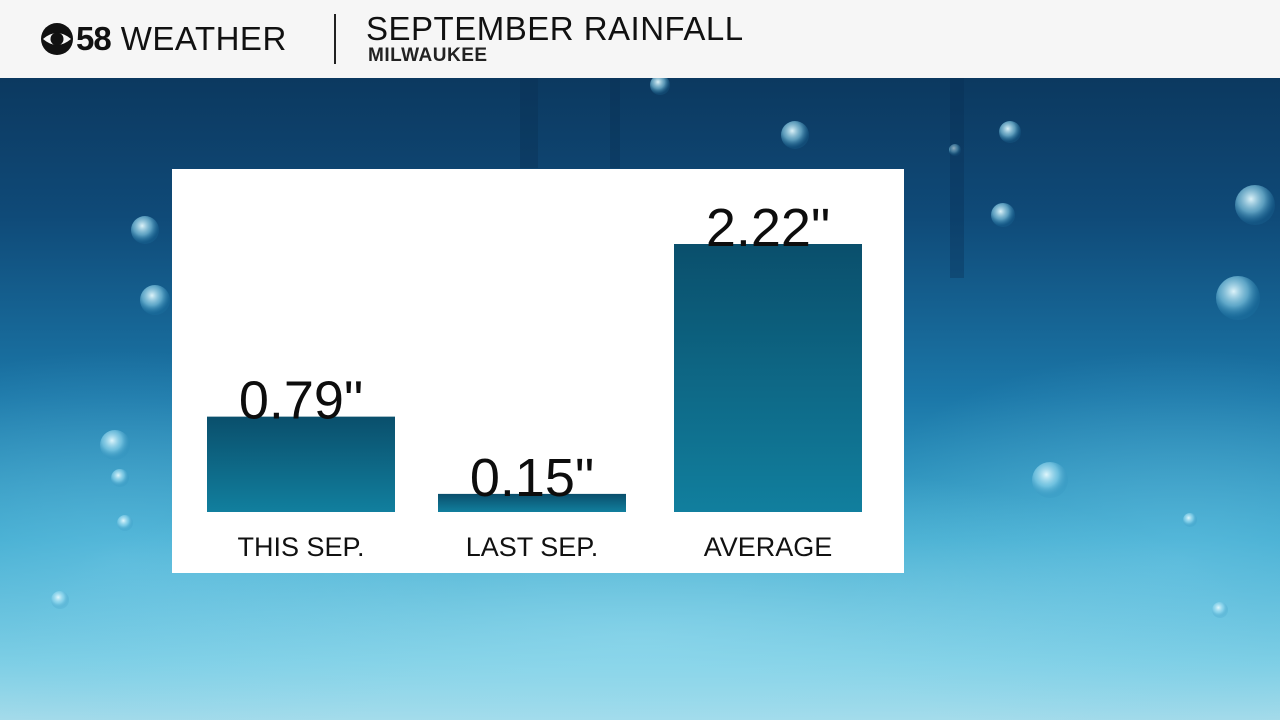 The width and height of the screenshot is (1280, 720). Describe the element at coordinates (532, 547) in the screenshot. I see `category-label-last-sep: LAST SEP.` at that location.